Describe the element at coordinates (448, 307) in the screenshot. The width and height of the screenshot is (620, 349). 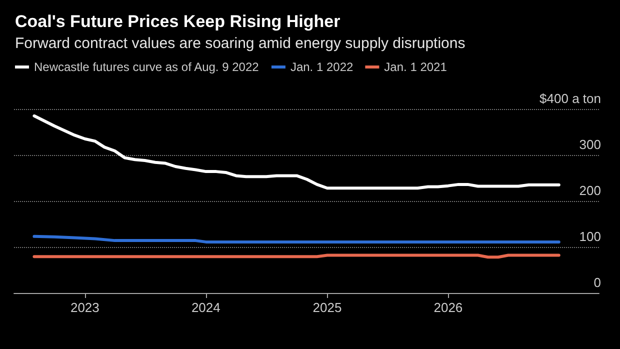
I see `x-tick-label: 2026` at that location.